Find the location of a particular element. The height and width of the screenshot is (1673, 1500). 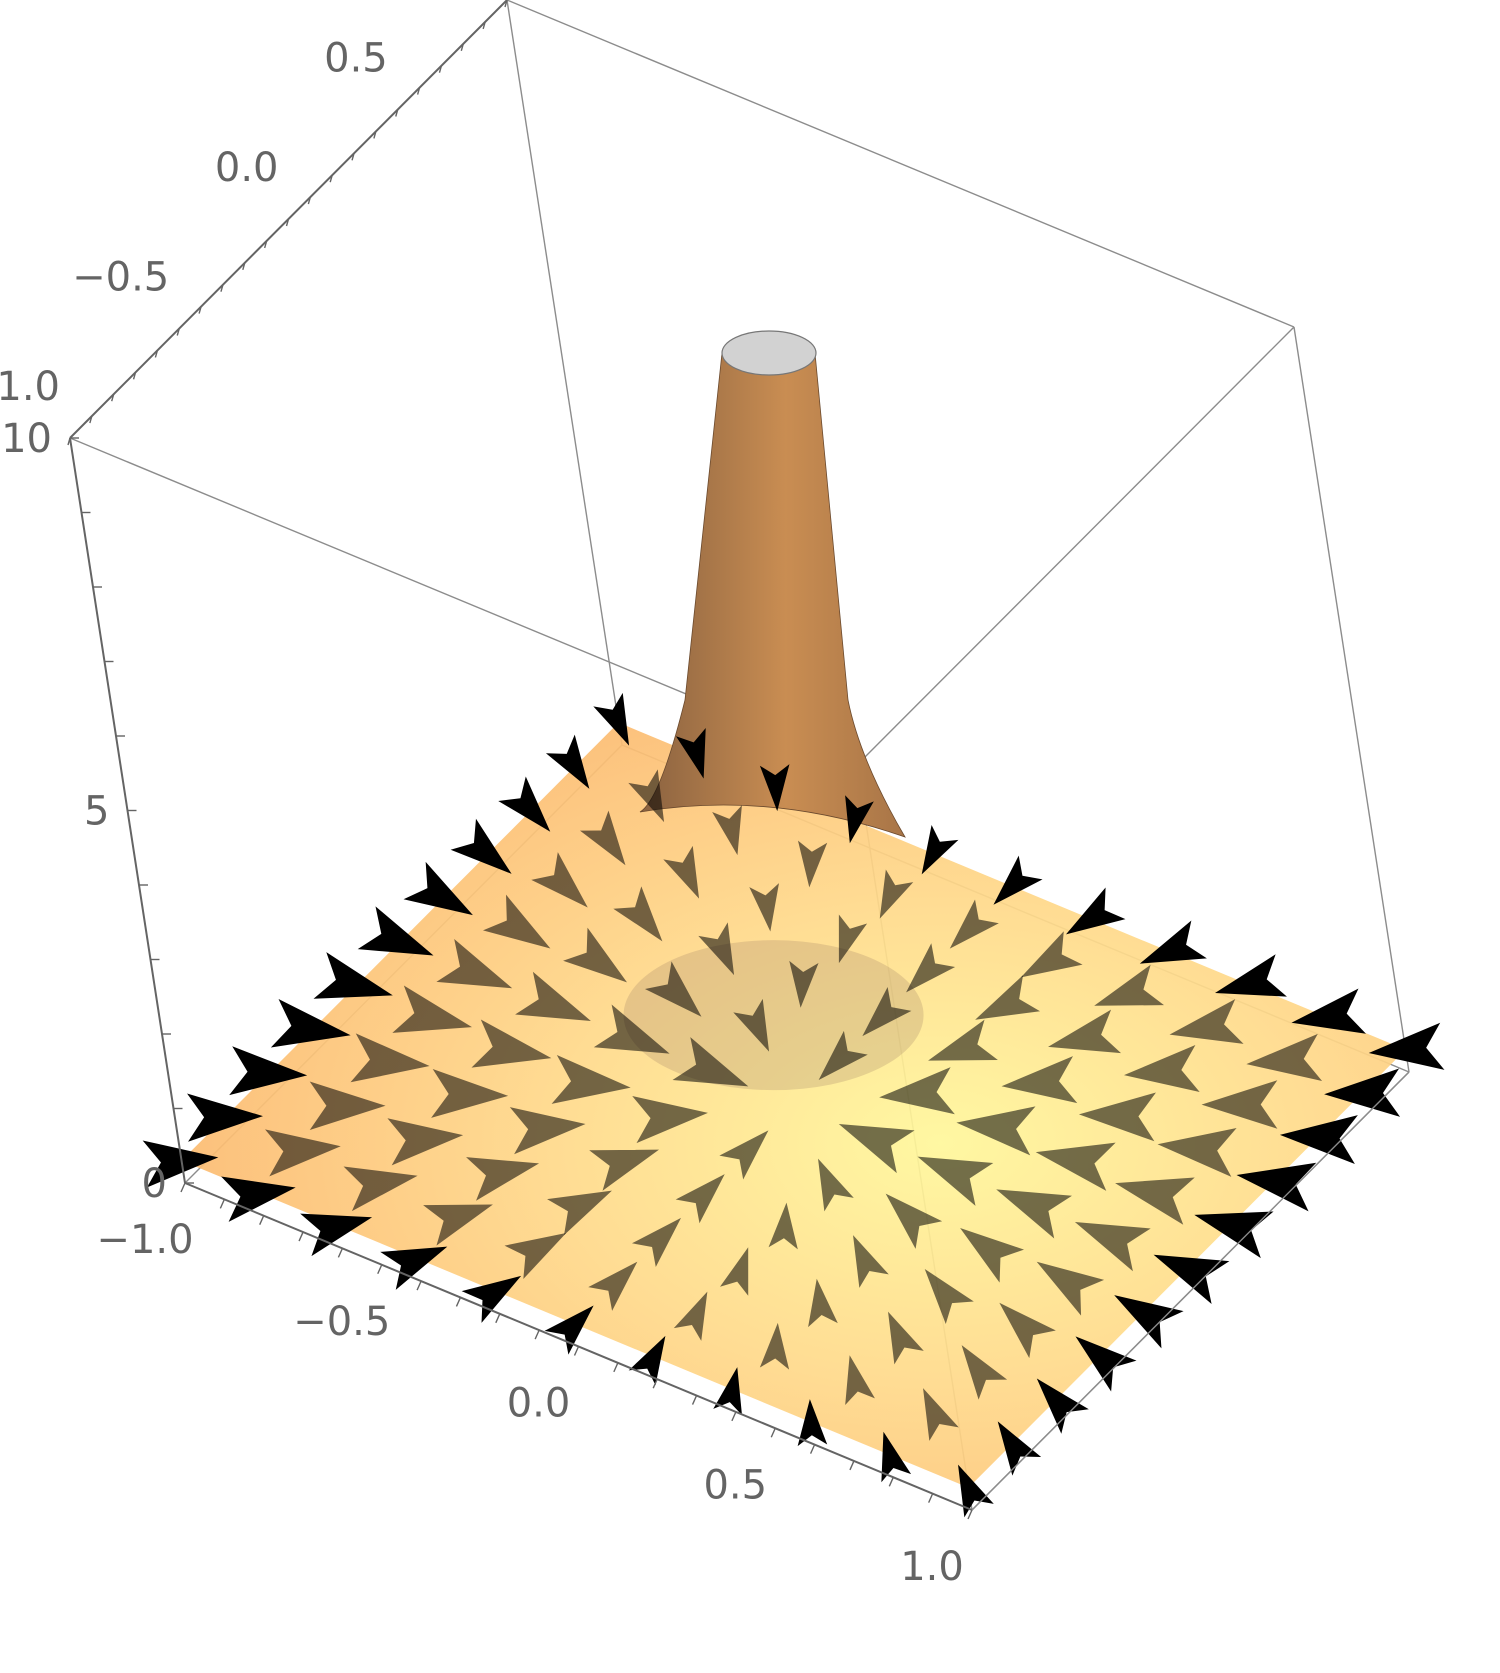

y-tick-label: −1.0 is located at coordinates (30, 387).